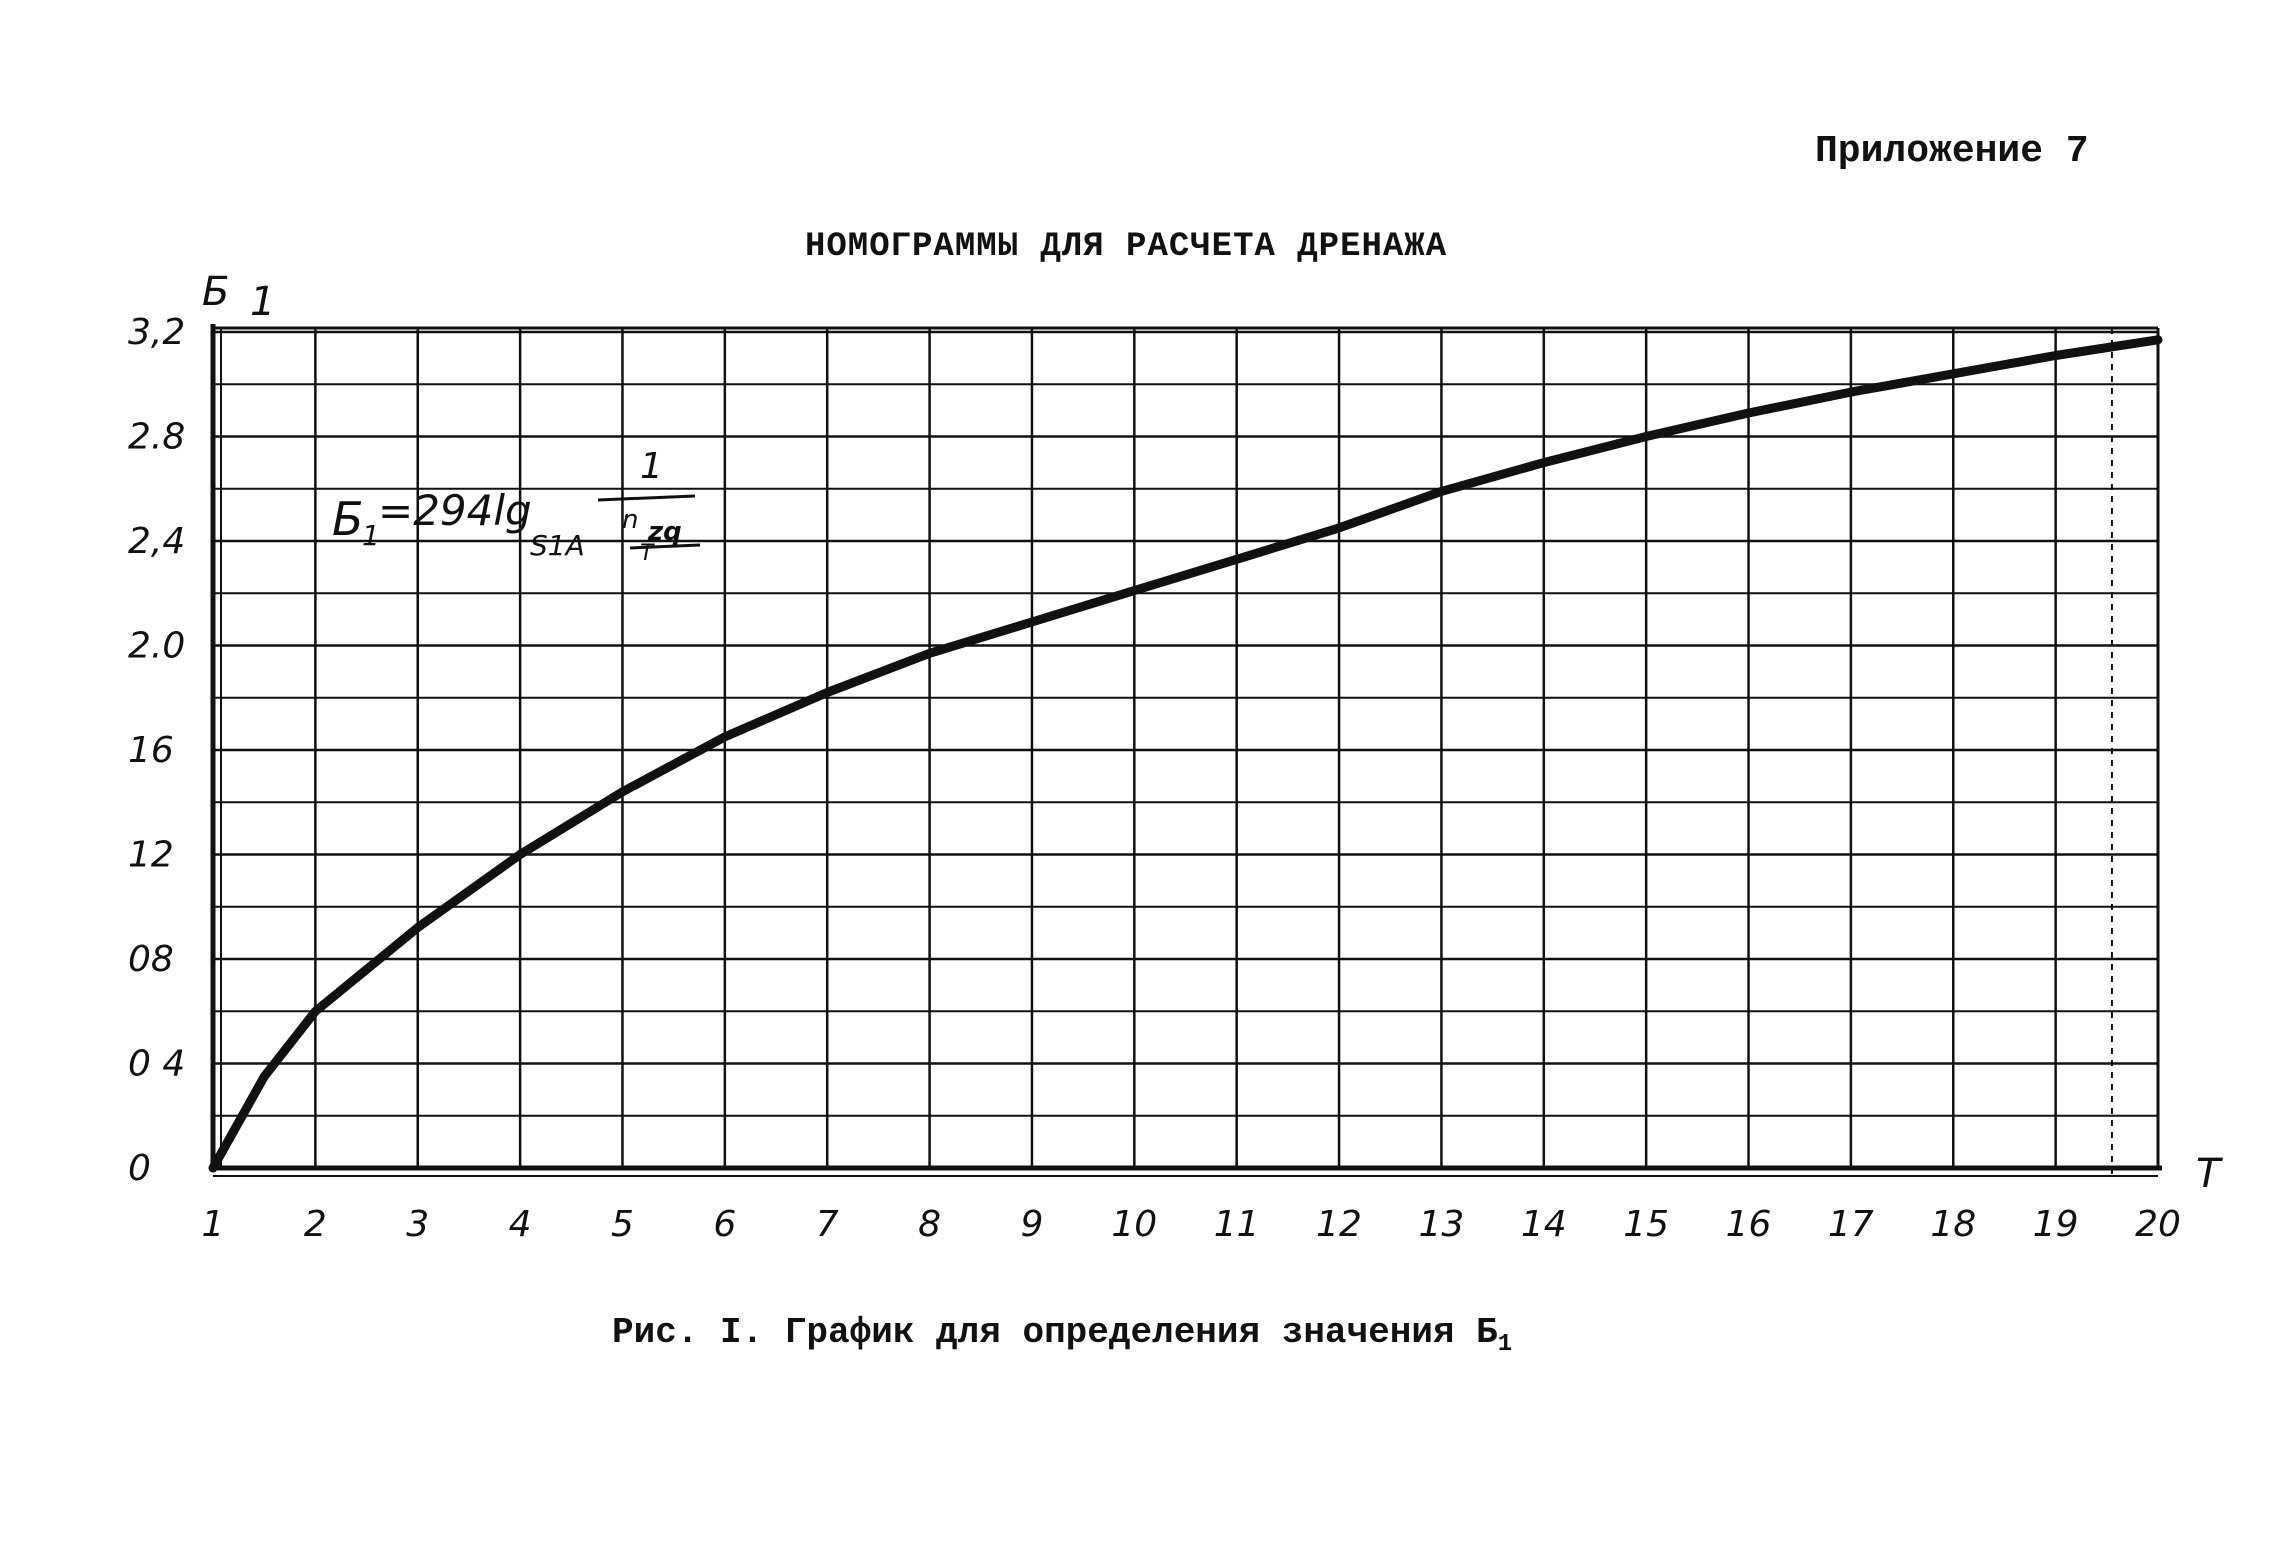  What do you see at coordinates (139, 1168) in the screenshot?
I see `y-tick-label: 0` at bounding box center [139, 1168].